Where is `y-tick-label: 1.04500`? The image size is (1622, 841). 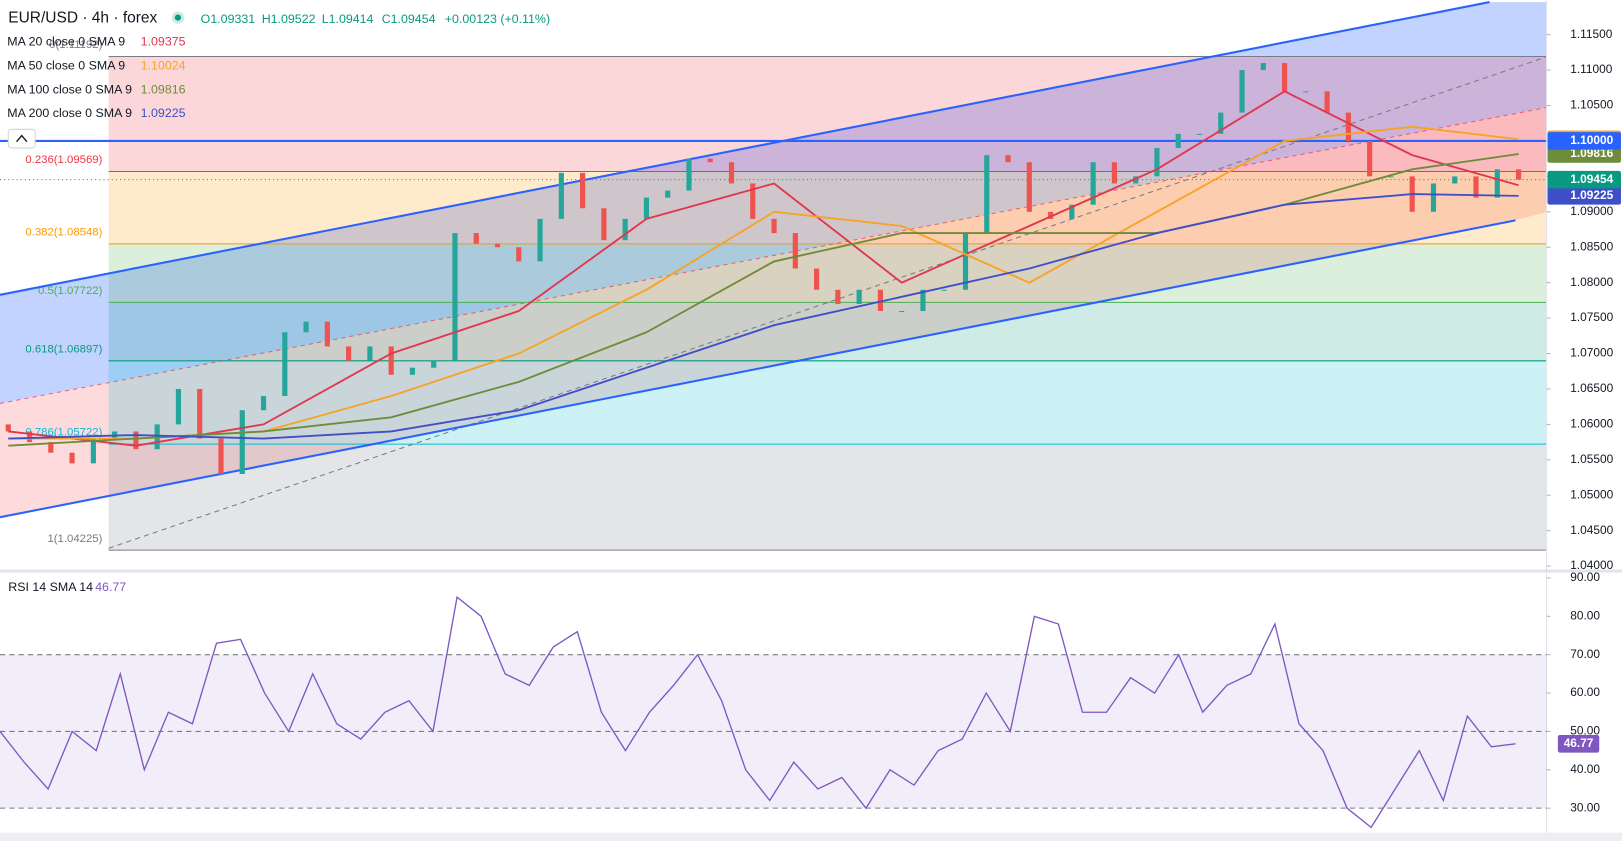
y-tick-label: 1.04500 is located at coordinates (1591, 530).